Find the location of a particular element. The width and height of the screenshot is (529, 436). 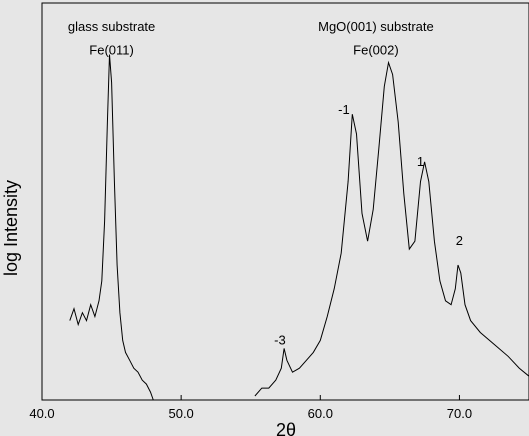

annotation-label: 1 is located at coordinates (420, 161).